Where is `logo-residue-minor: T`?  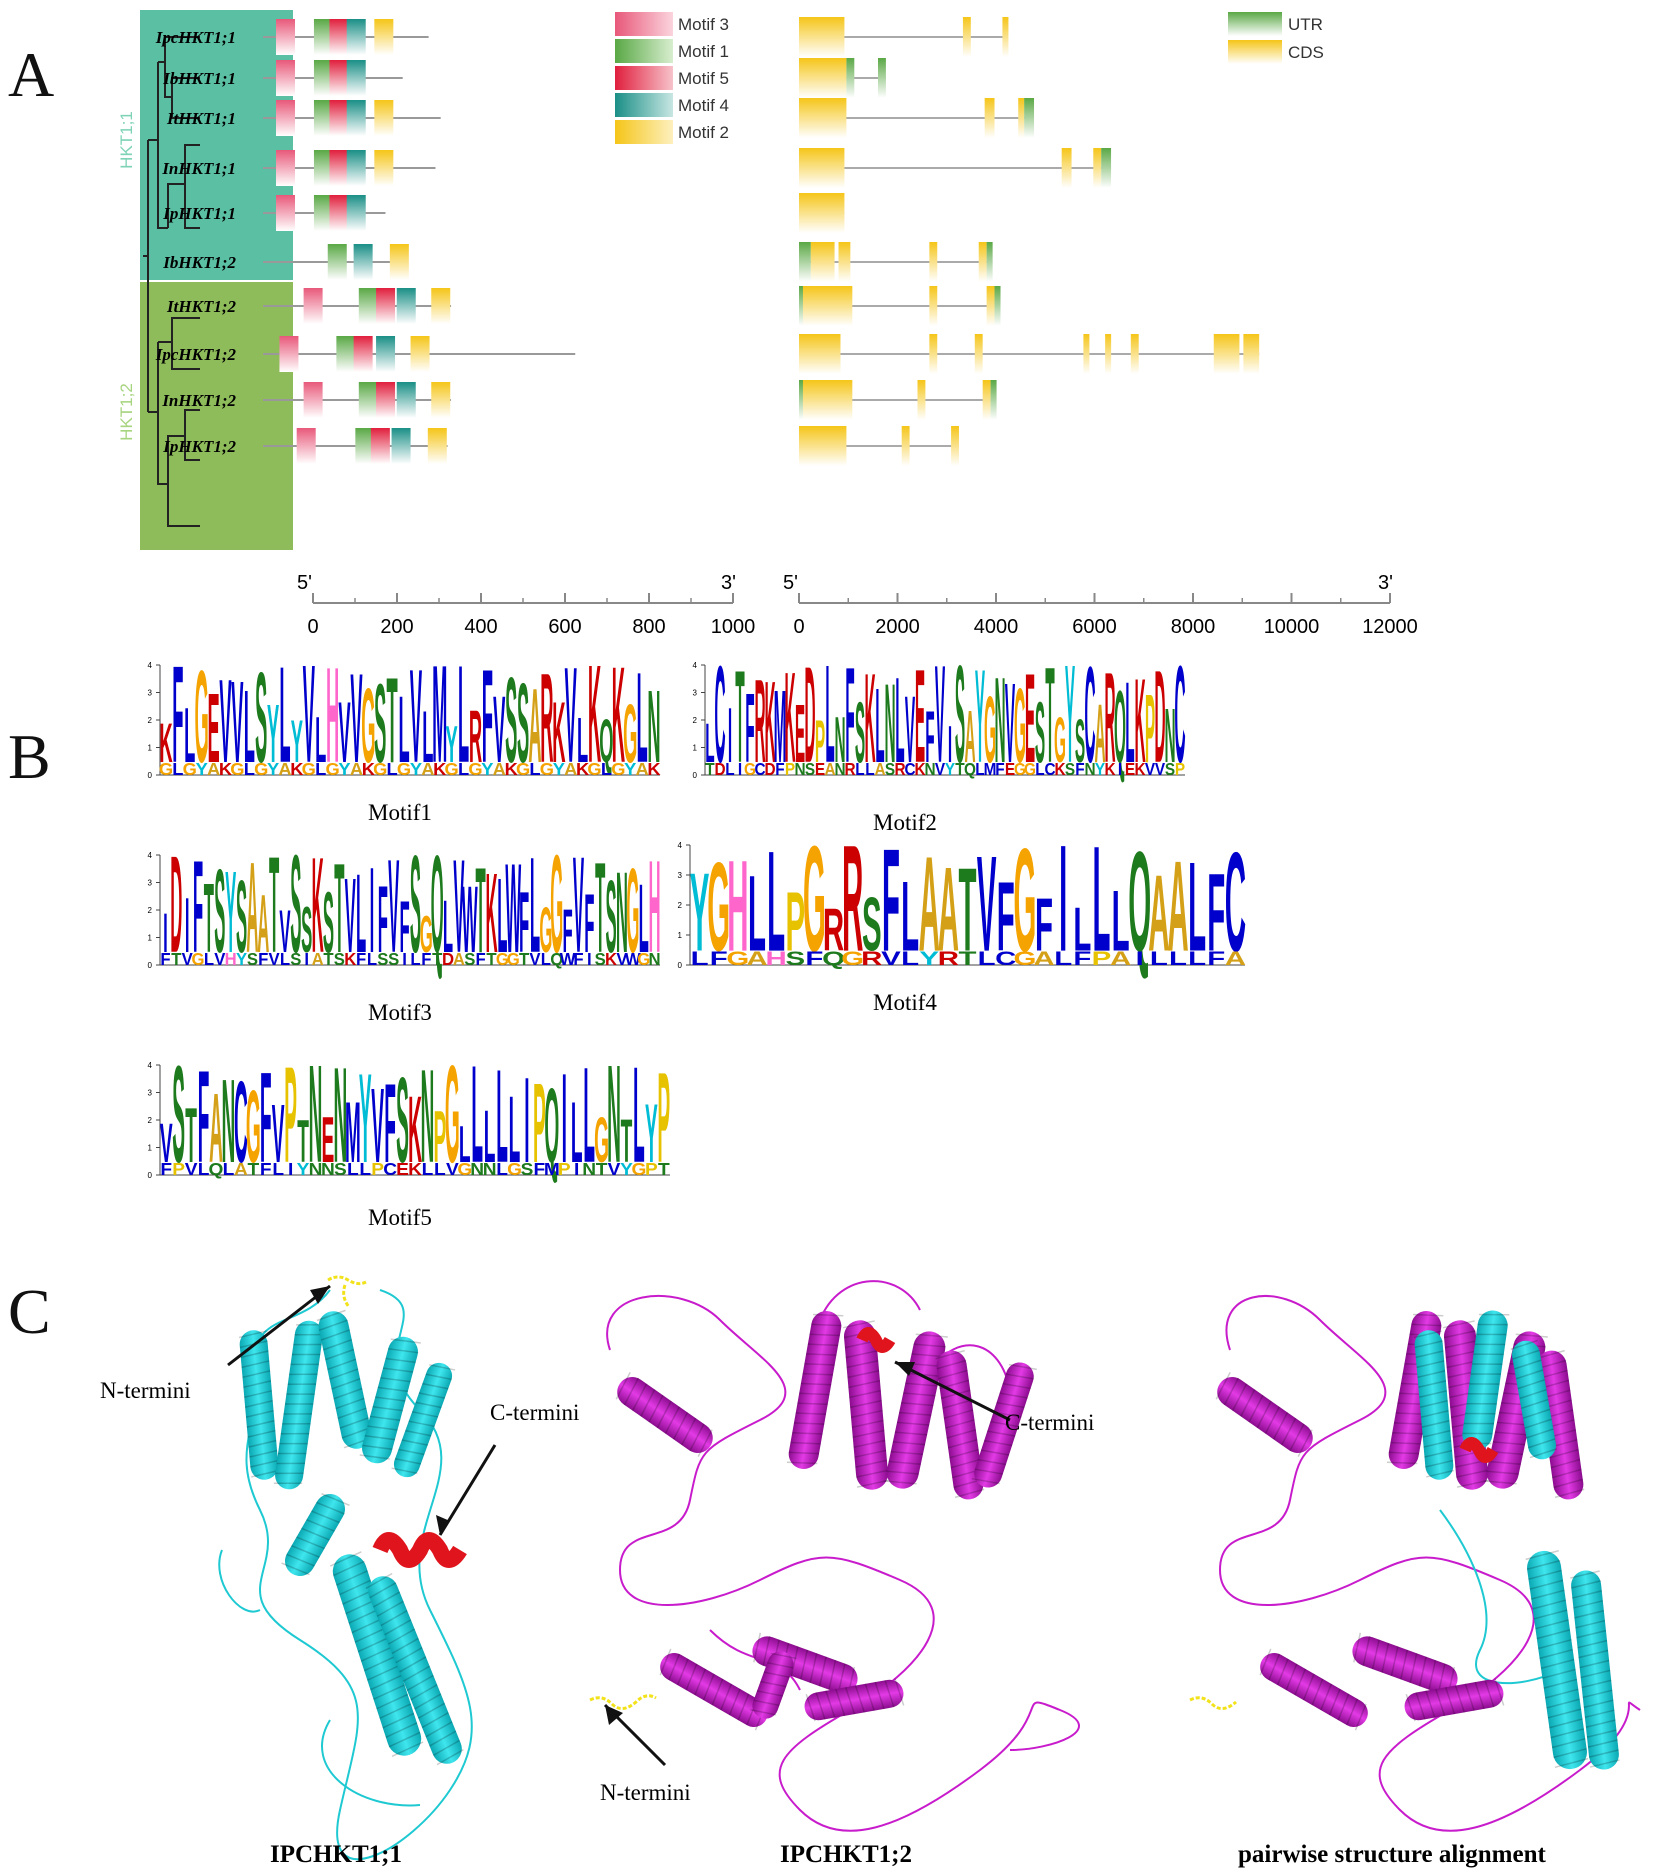 logo-residue-minor: T is located at coordinates (959, 769).